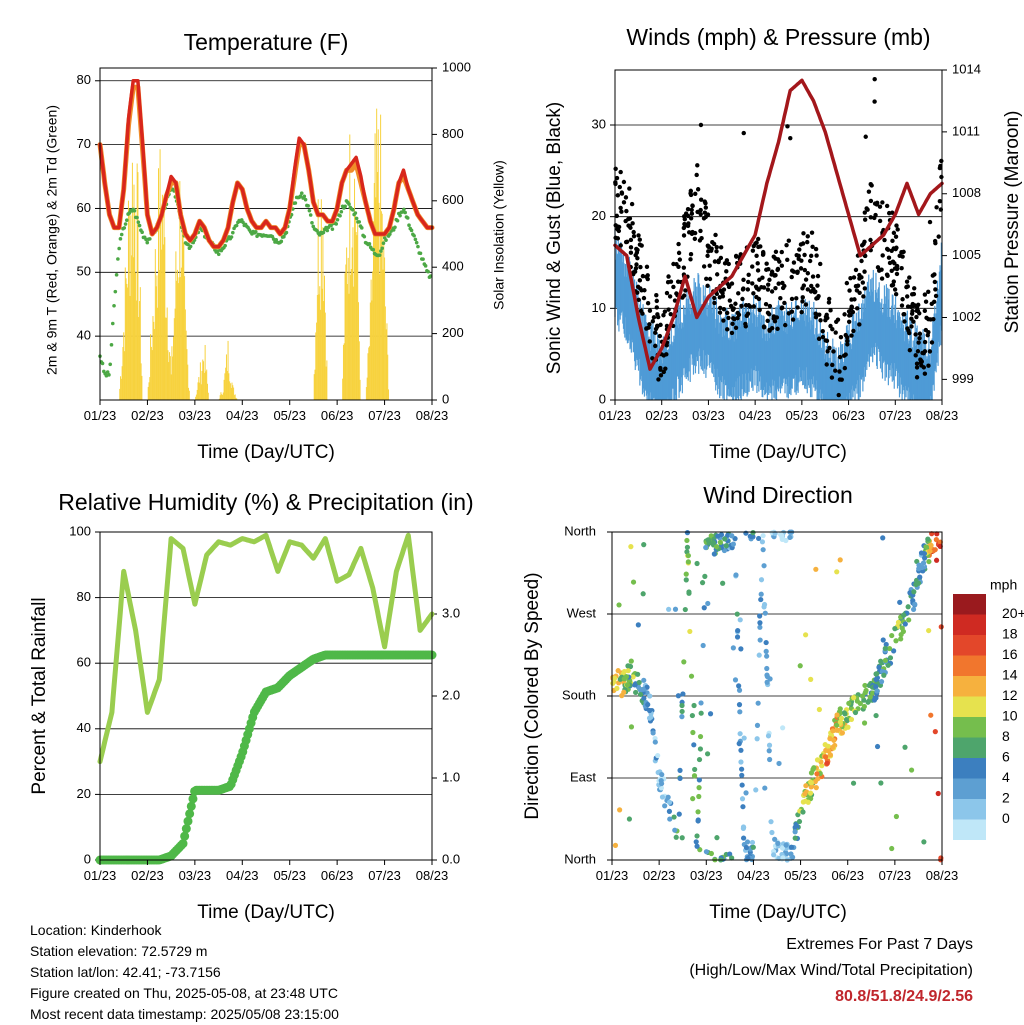 The image size is (1024, 1025). Describe the element at coordinates (969, 768) in the screenshot. I see `speed-legend-swatch` at that location.